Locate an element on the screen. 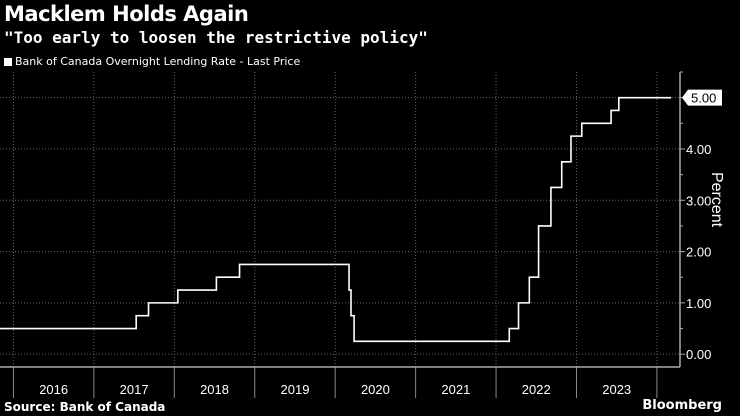 This screenshot has width=740, height=416. source-note: Source: Bank of Canada is located at coordinates (85, 407).